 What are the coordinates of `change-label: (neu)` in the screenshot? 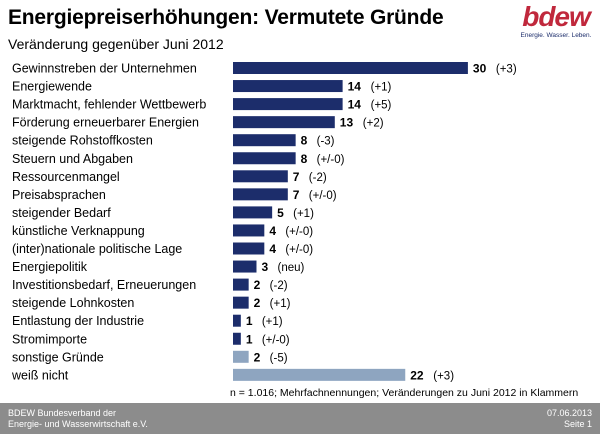 It's located at (290, 268).